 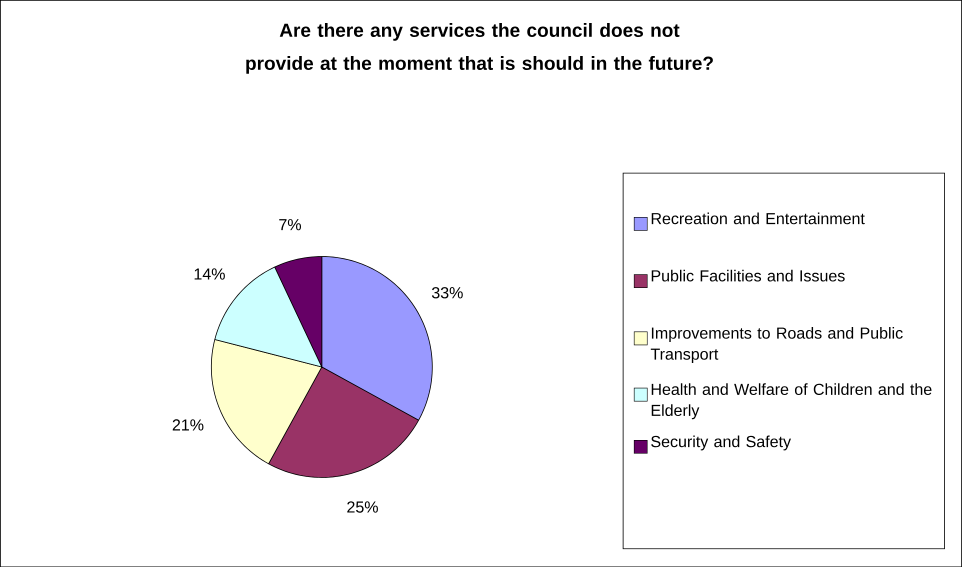 I want to click on legend-label: Health and Welfare of Children and the Elderly, so click(x=792, y=401).